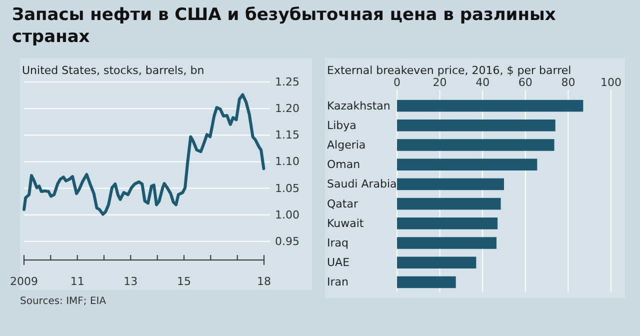 The width and height of the screenshot is (640, 336). What do you see at coordinates (287, 188) in the screenshot?
I see `y-tick-label: 1.05` at bounding box center [287, 188].